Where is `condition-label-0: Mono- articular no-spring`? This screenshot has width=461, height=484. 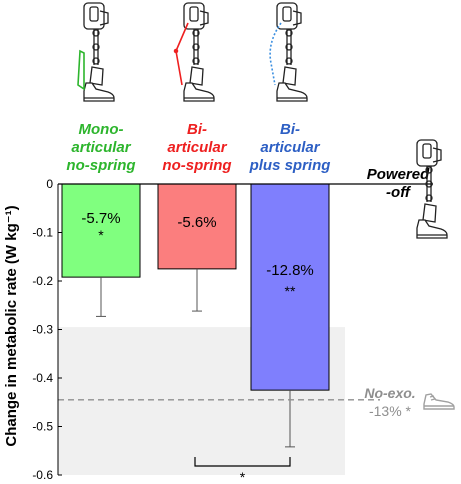
condition-label-0: Mono- articular no-spring is located at coordinates (100, 147).